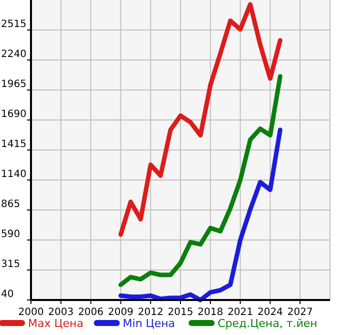  What do you see at coordinates (31, 312) in the screenshot?
I see `x-tick-label: 2000` at bounding box center [31, 312].